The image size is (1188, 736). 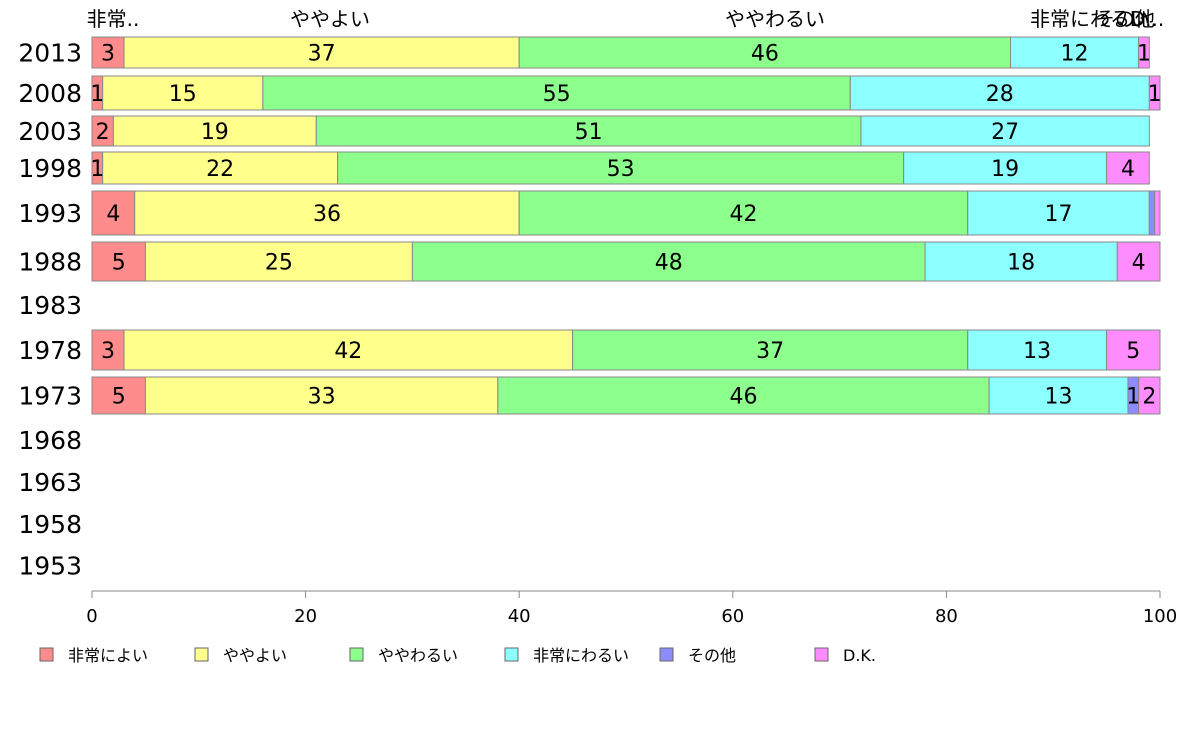 What do you see at coordinates (305, 616) in the screenshot?
I see `x-tick-label-20: 20` at bounding box center [305, 616].